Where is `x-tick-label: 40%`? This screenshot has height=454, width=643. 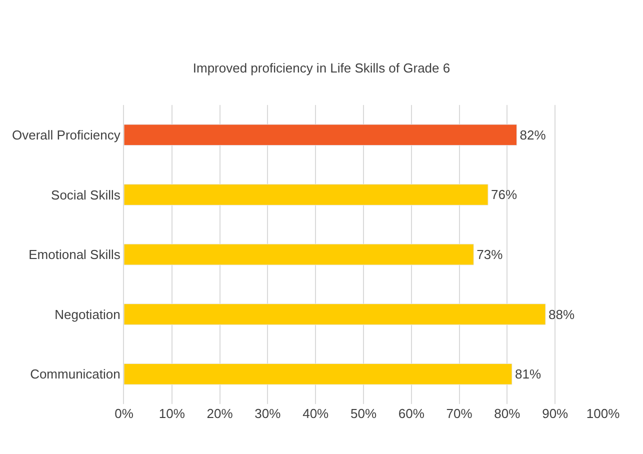
x-tick-label: 40% is located at coordinates (316, 413).